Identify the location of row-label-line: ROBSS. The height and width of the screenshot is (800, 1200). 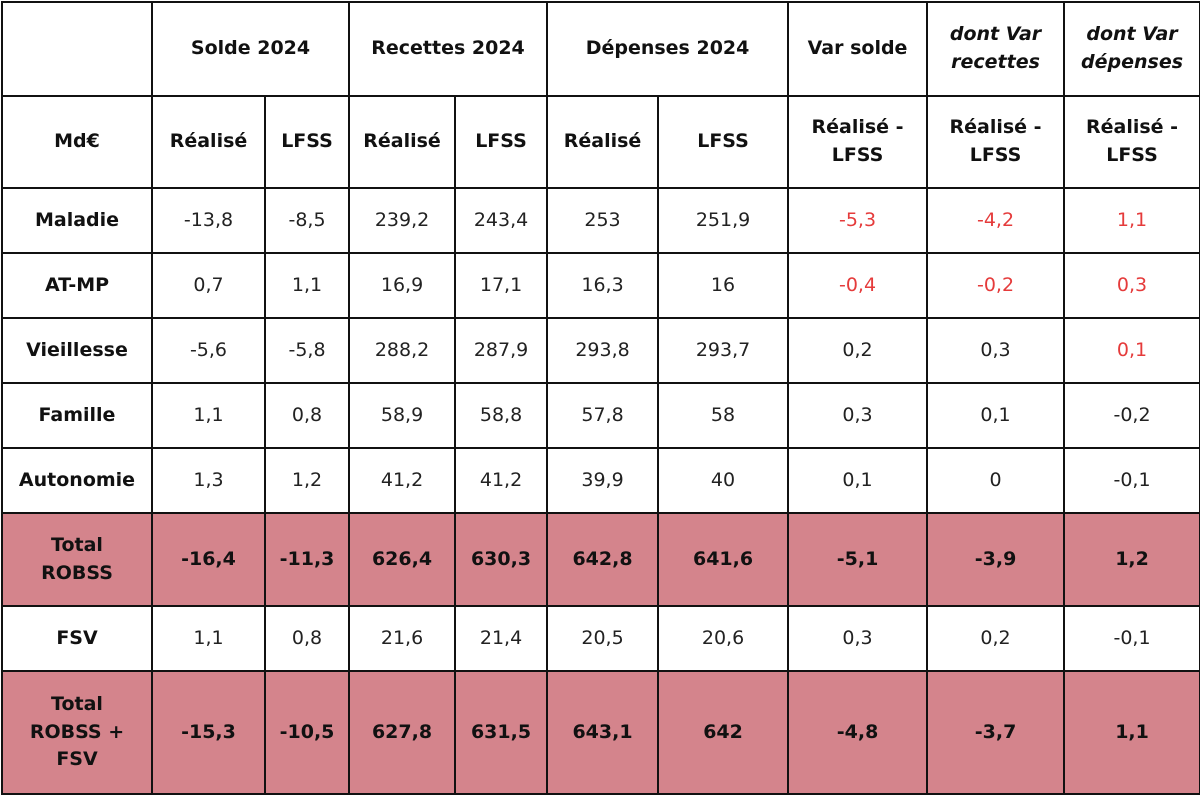
(77, 572).